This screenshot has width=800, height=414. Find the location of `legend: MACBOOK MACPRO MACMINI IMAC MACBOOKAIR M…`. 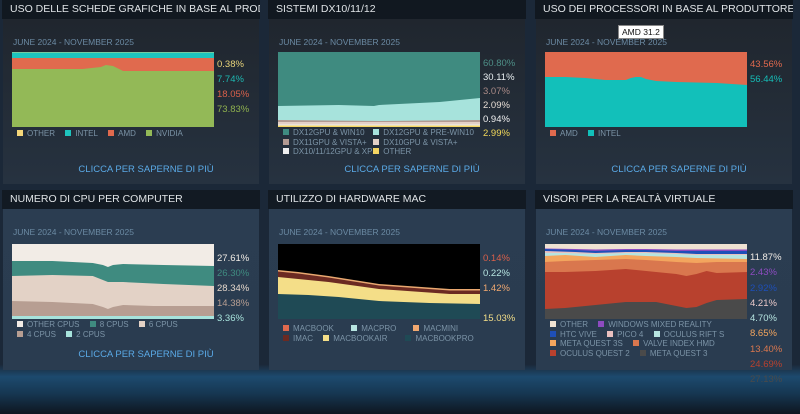

legend: MACBOOK MACPRO MACMINI IMAC MACBOOKAIR M… is located at coordinates (382, 333).